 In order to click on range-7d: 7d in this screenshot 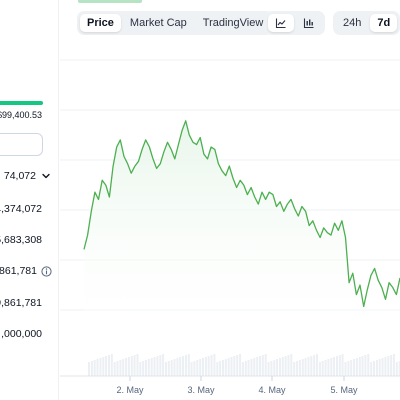, I will do `click(384, 23)`.